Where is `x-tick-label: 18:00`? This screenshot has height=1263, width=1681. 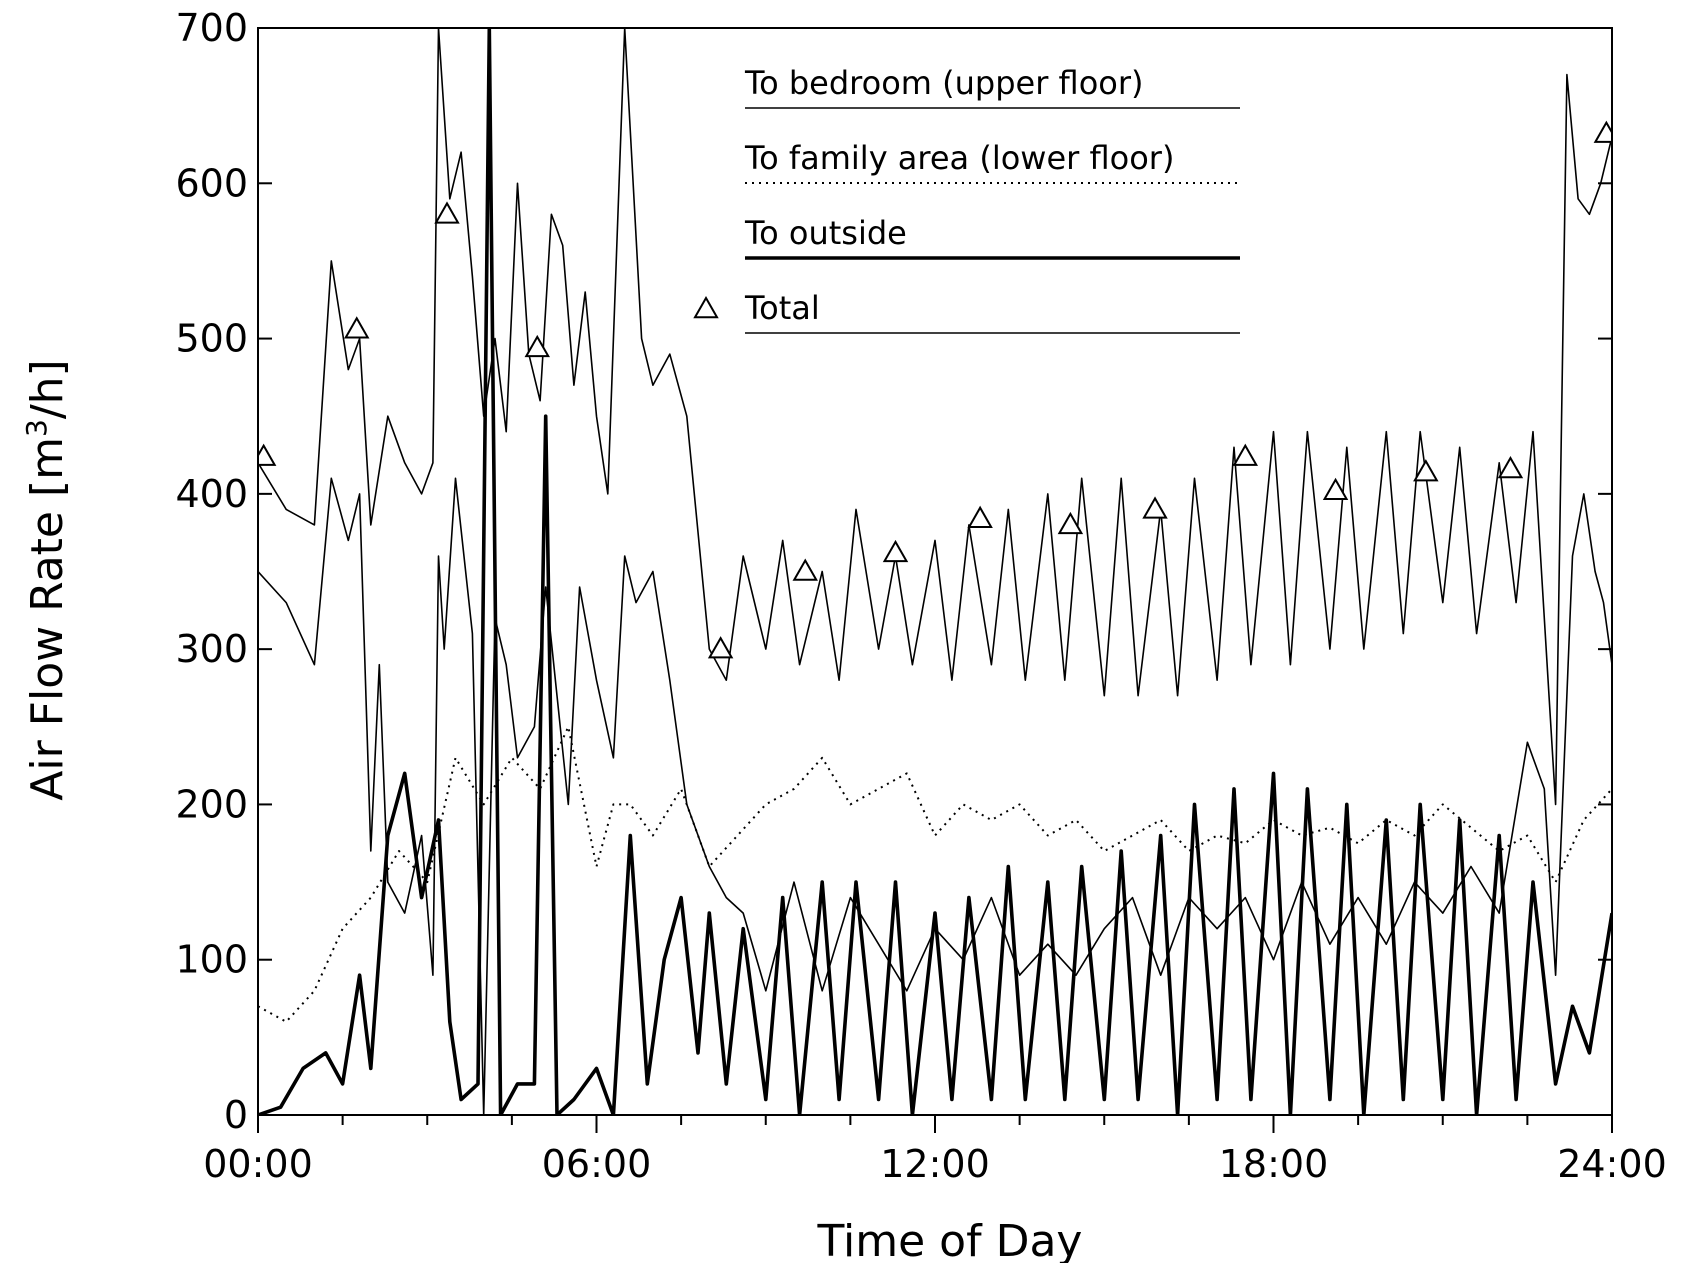
x-tick-label: 18:00 is located at coordinates (1274, 1164).